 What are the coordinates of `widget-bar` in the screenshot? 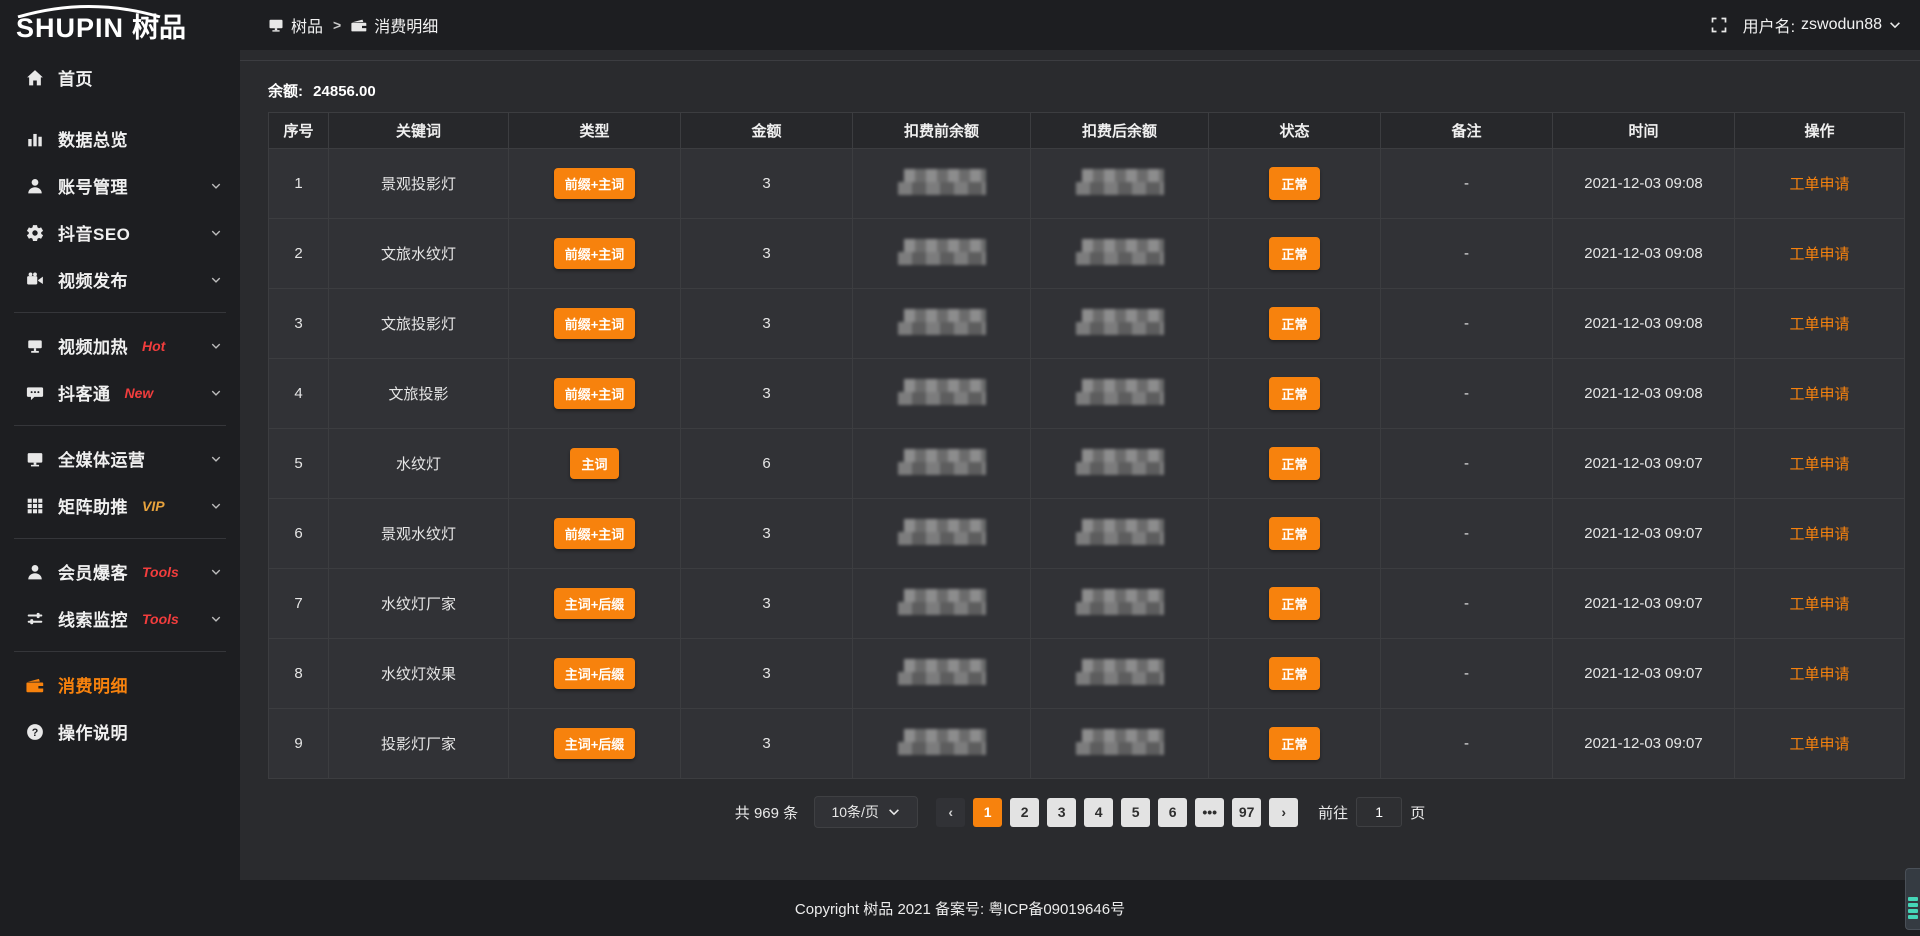 It's located at (1913, 899).